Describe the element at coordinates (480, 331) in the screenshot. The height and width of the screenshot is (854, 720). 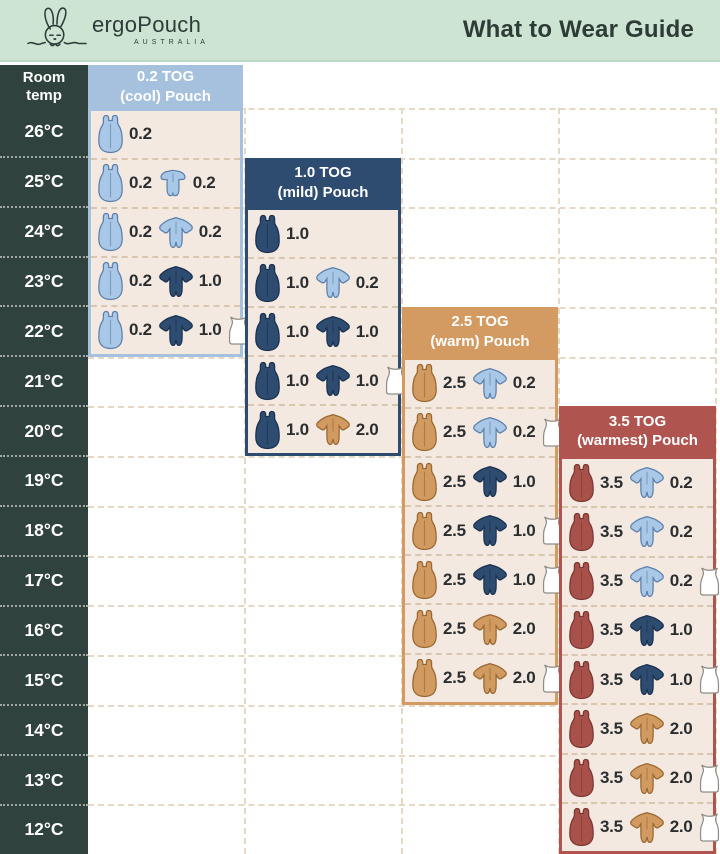
I see `panel-header-tog-2-5: 2.5 TOG (warm) Pouch` at that location.